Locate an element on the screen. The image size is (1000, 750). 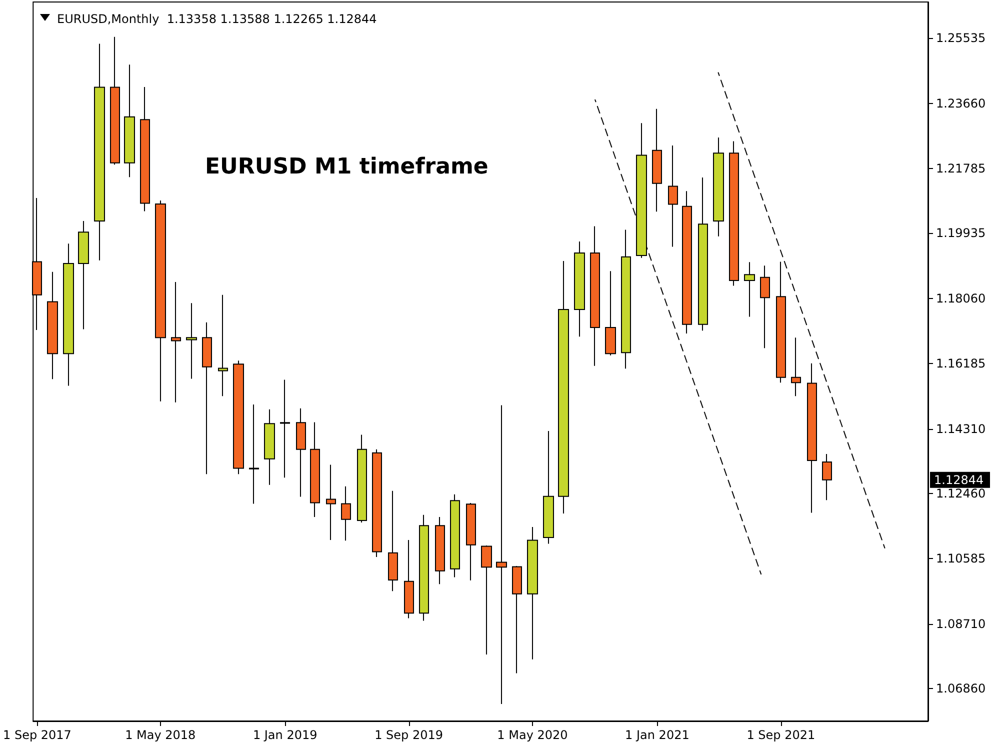
y-tick-label: 1.25535 is located at coordinates (961, 38).